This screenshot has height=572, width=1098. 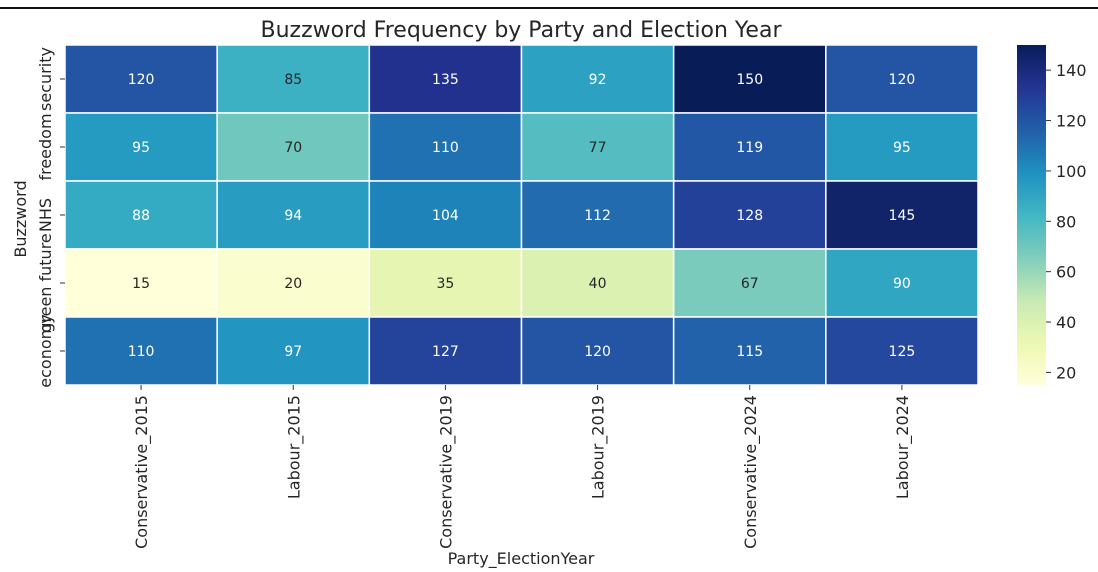 I want to click on cell-value-label: 94, so click(x=293, y=216).